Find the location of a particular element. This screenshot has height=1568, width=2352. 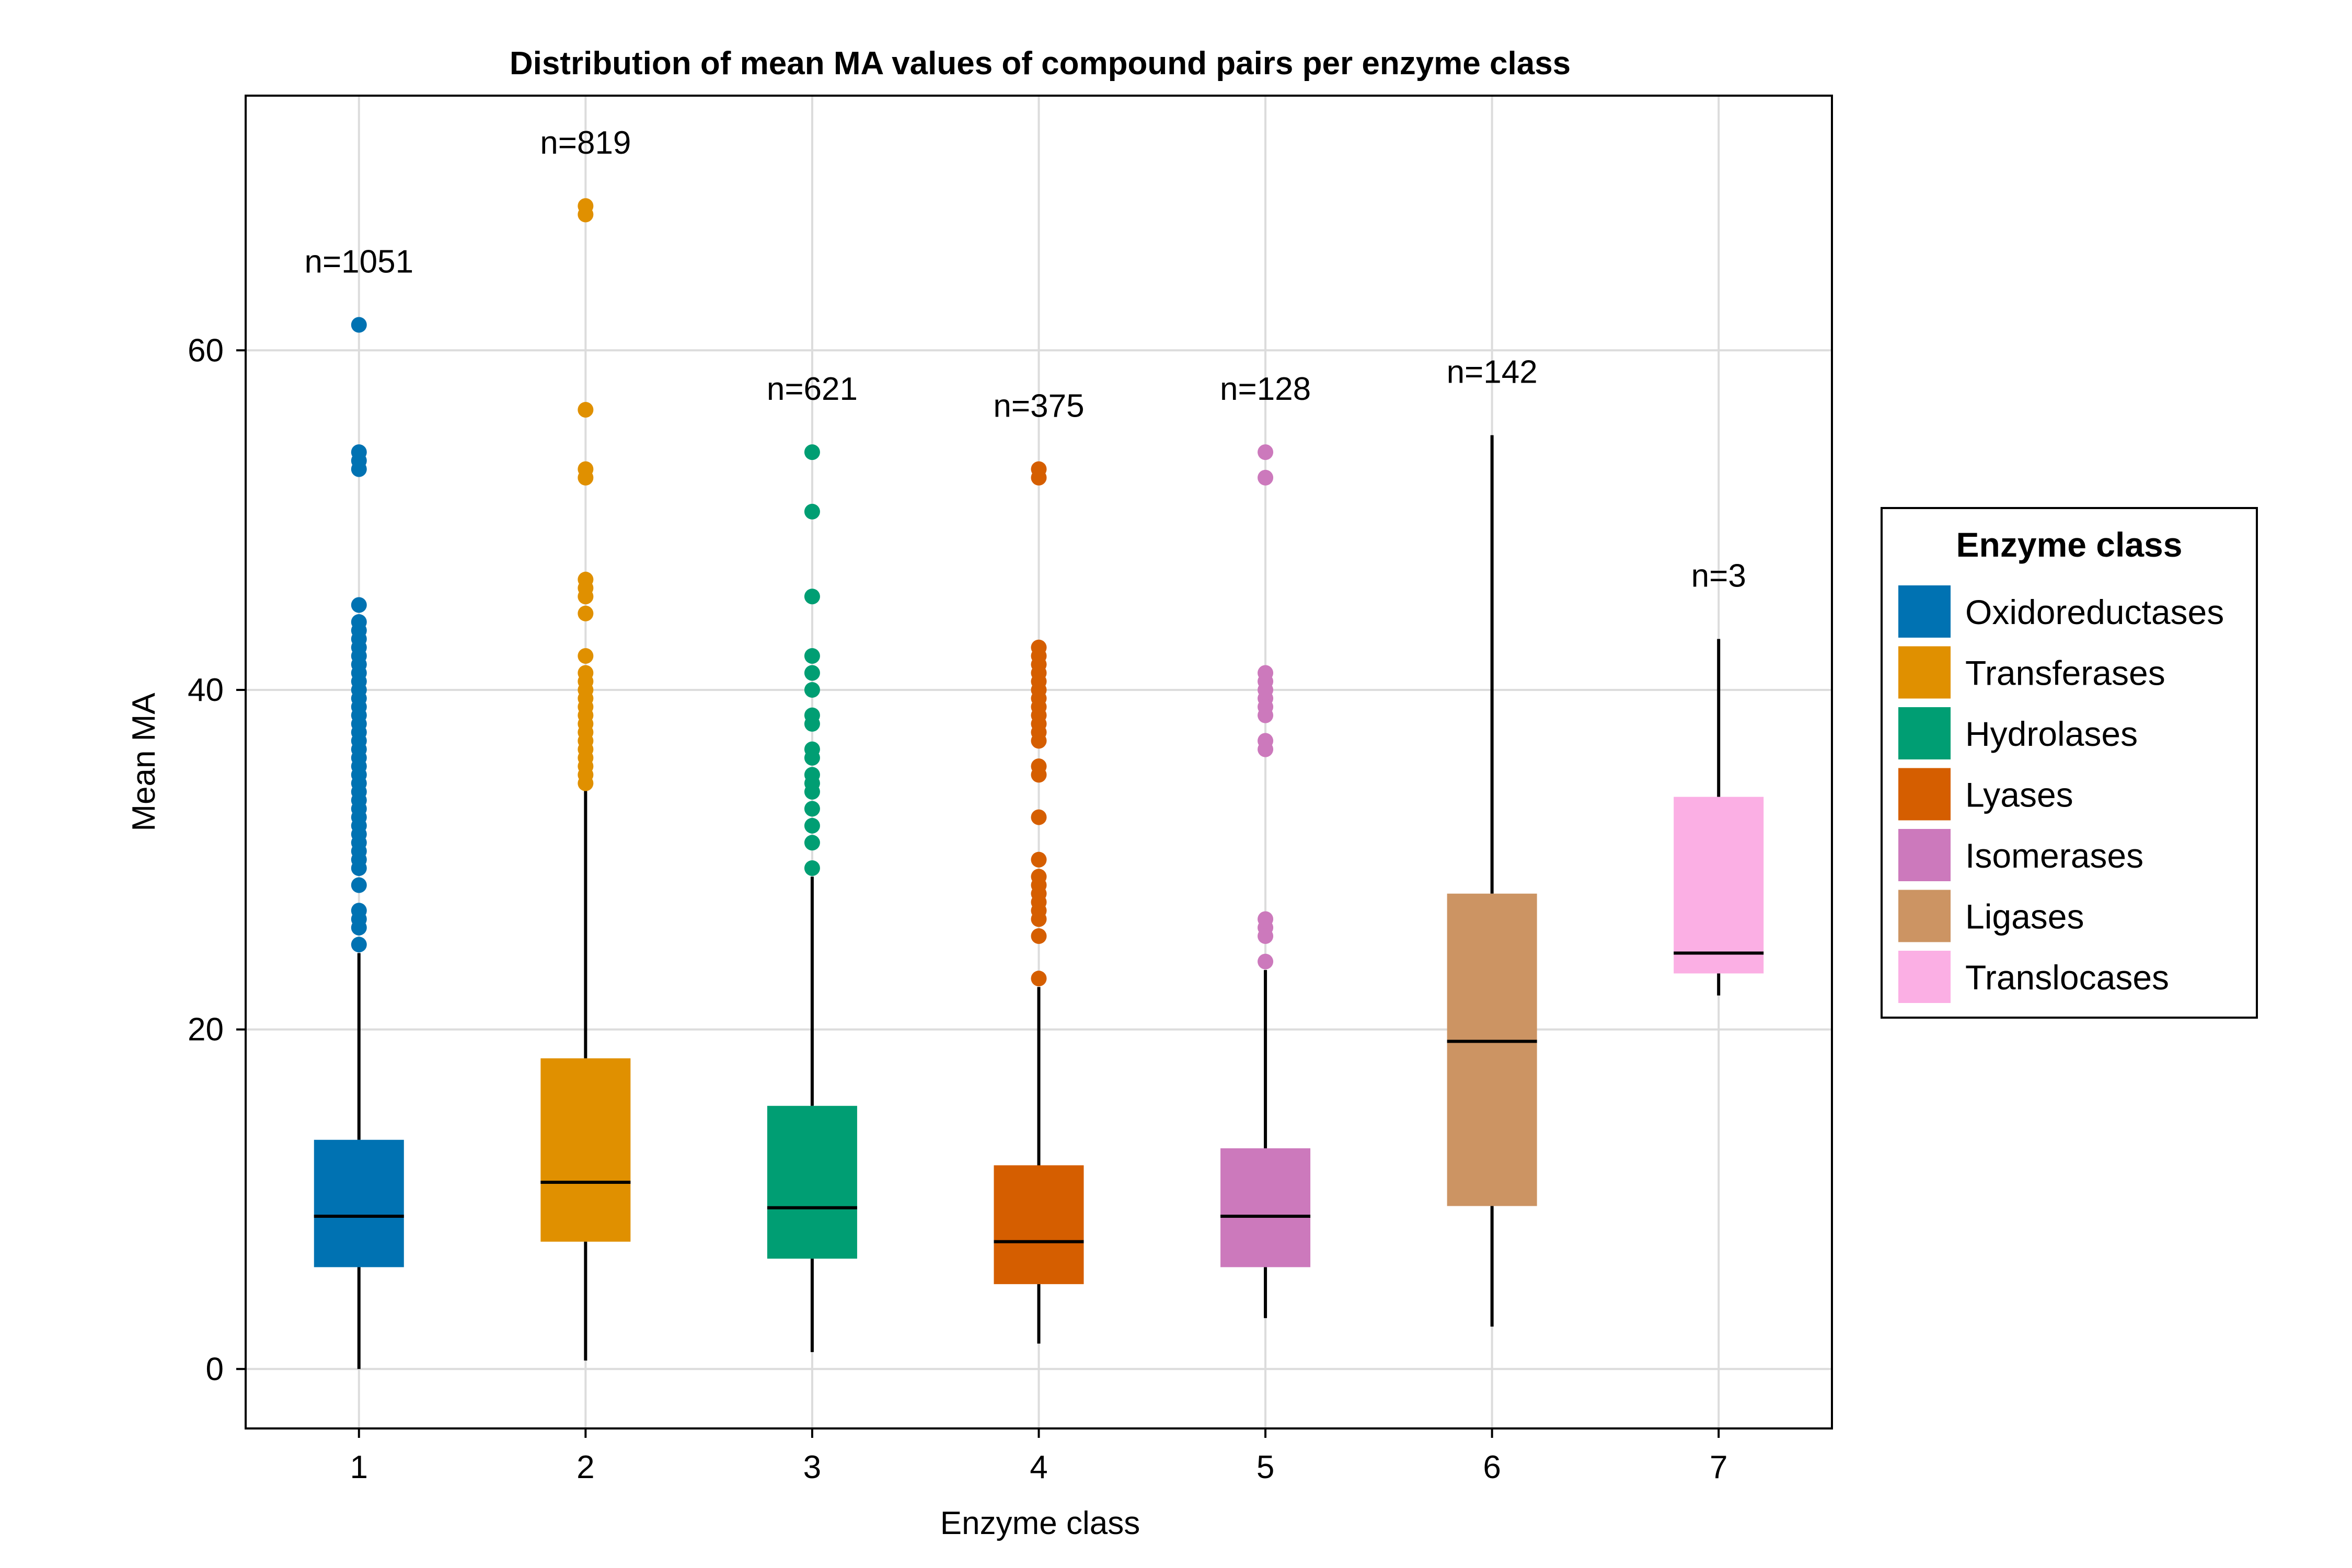

box-group: n=375 is located at coordinates (1039, 866).